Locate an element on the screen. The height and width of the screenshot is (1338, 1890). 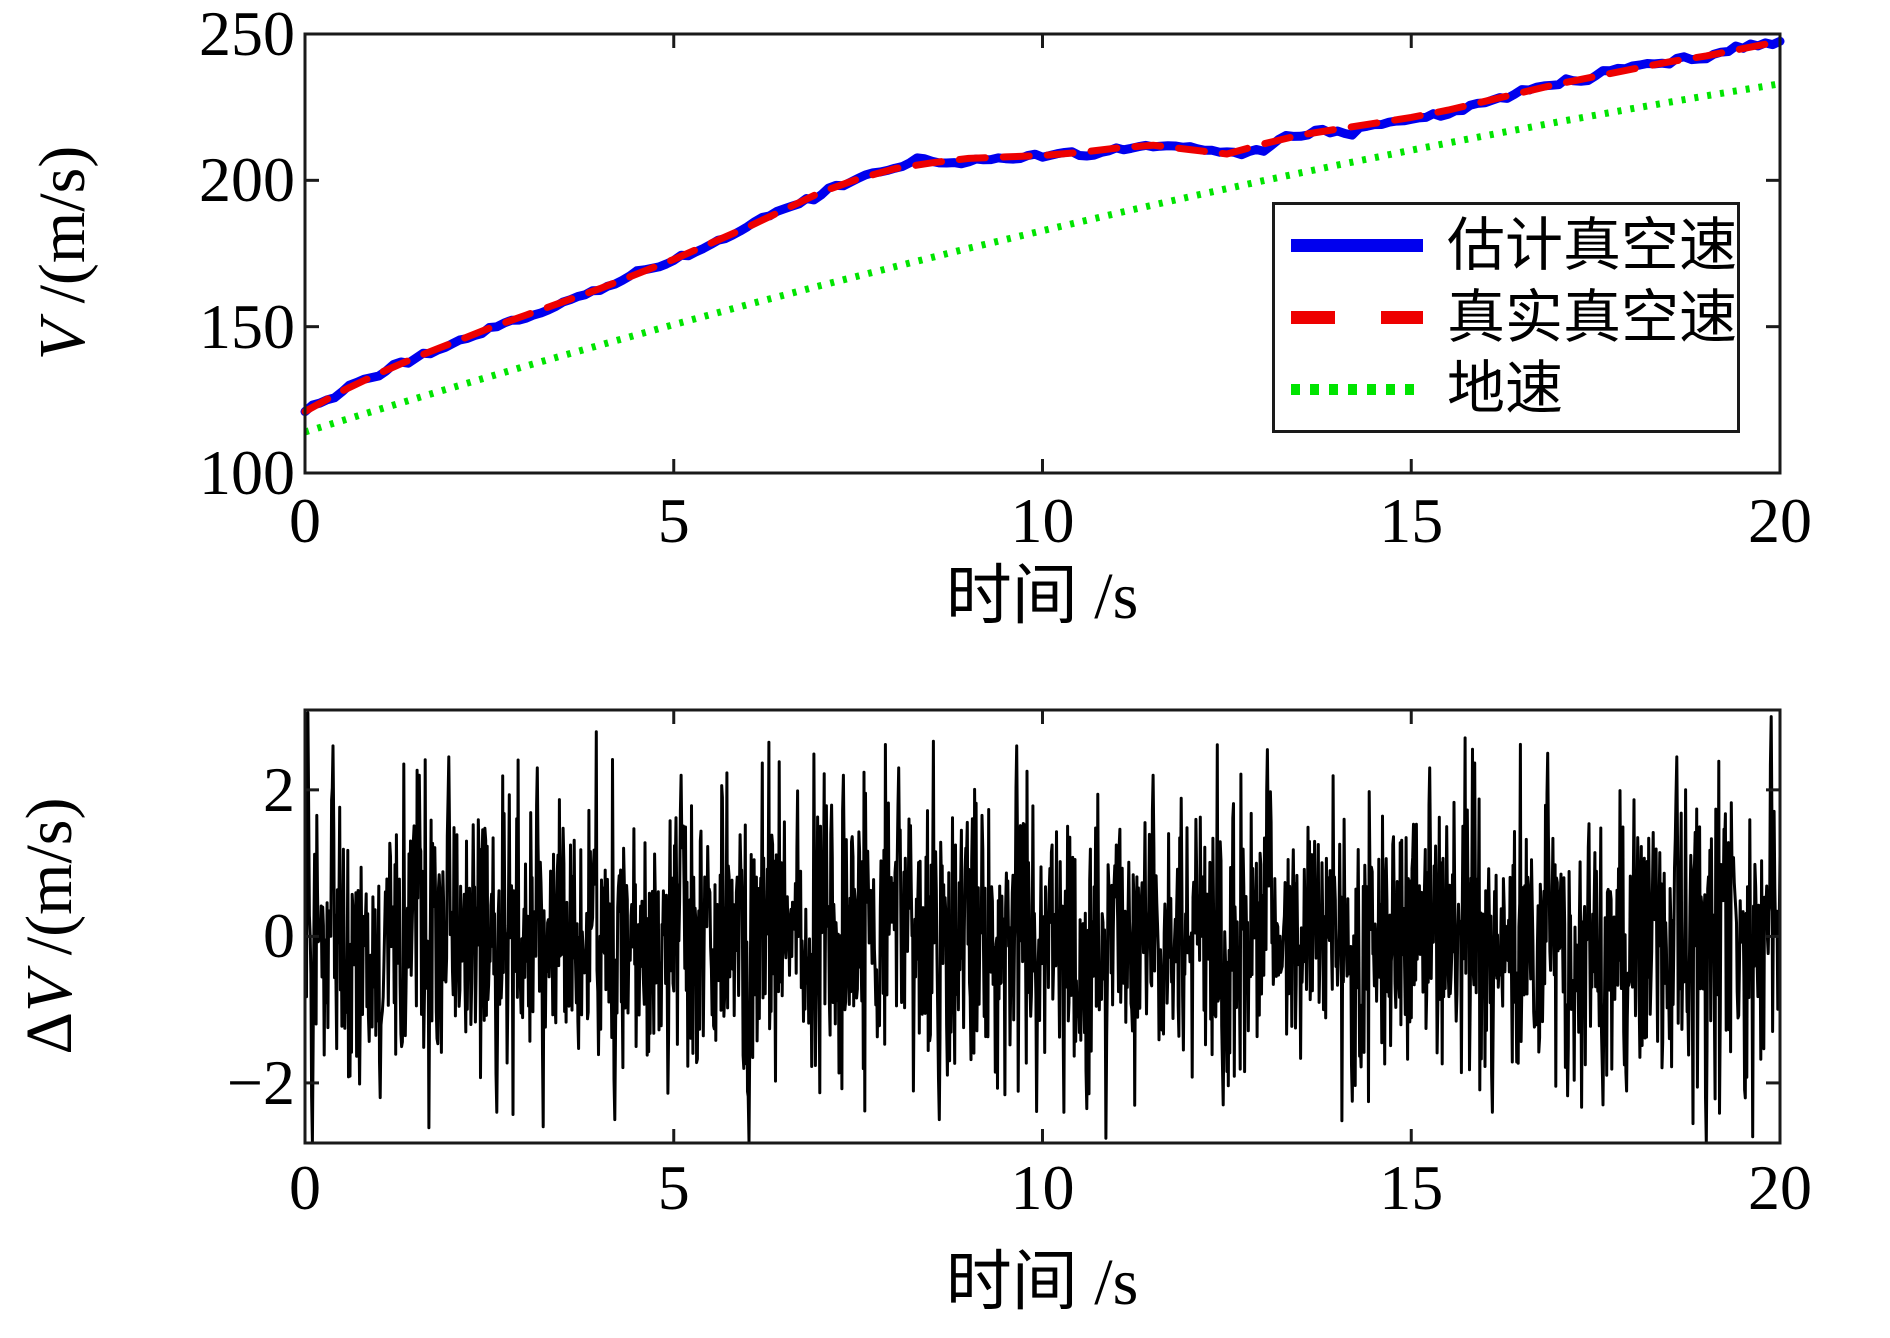
legend-label: 地速 is located at coordinates (1505, 389).